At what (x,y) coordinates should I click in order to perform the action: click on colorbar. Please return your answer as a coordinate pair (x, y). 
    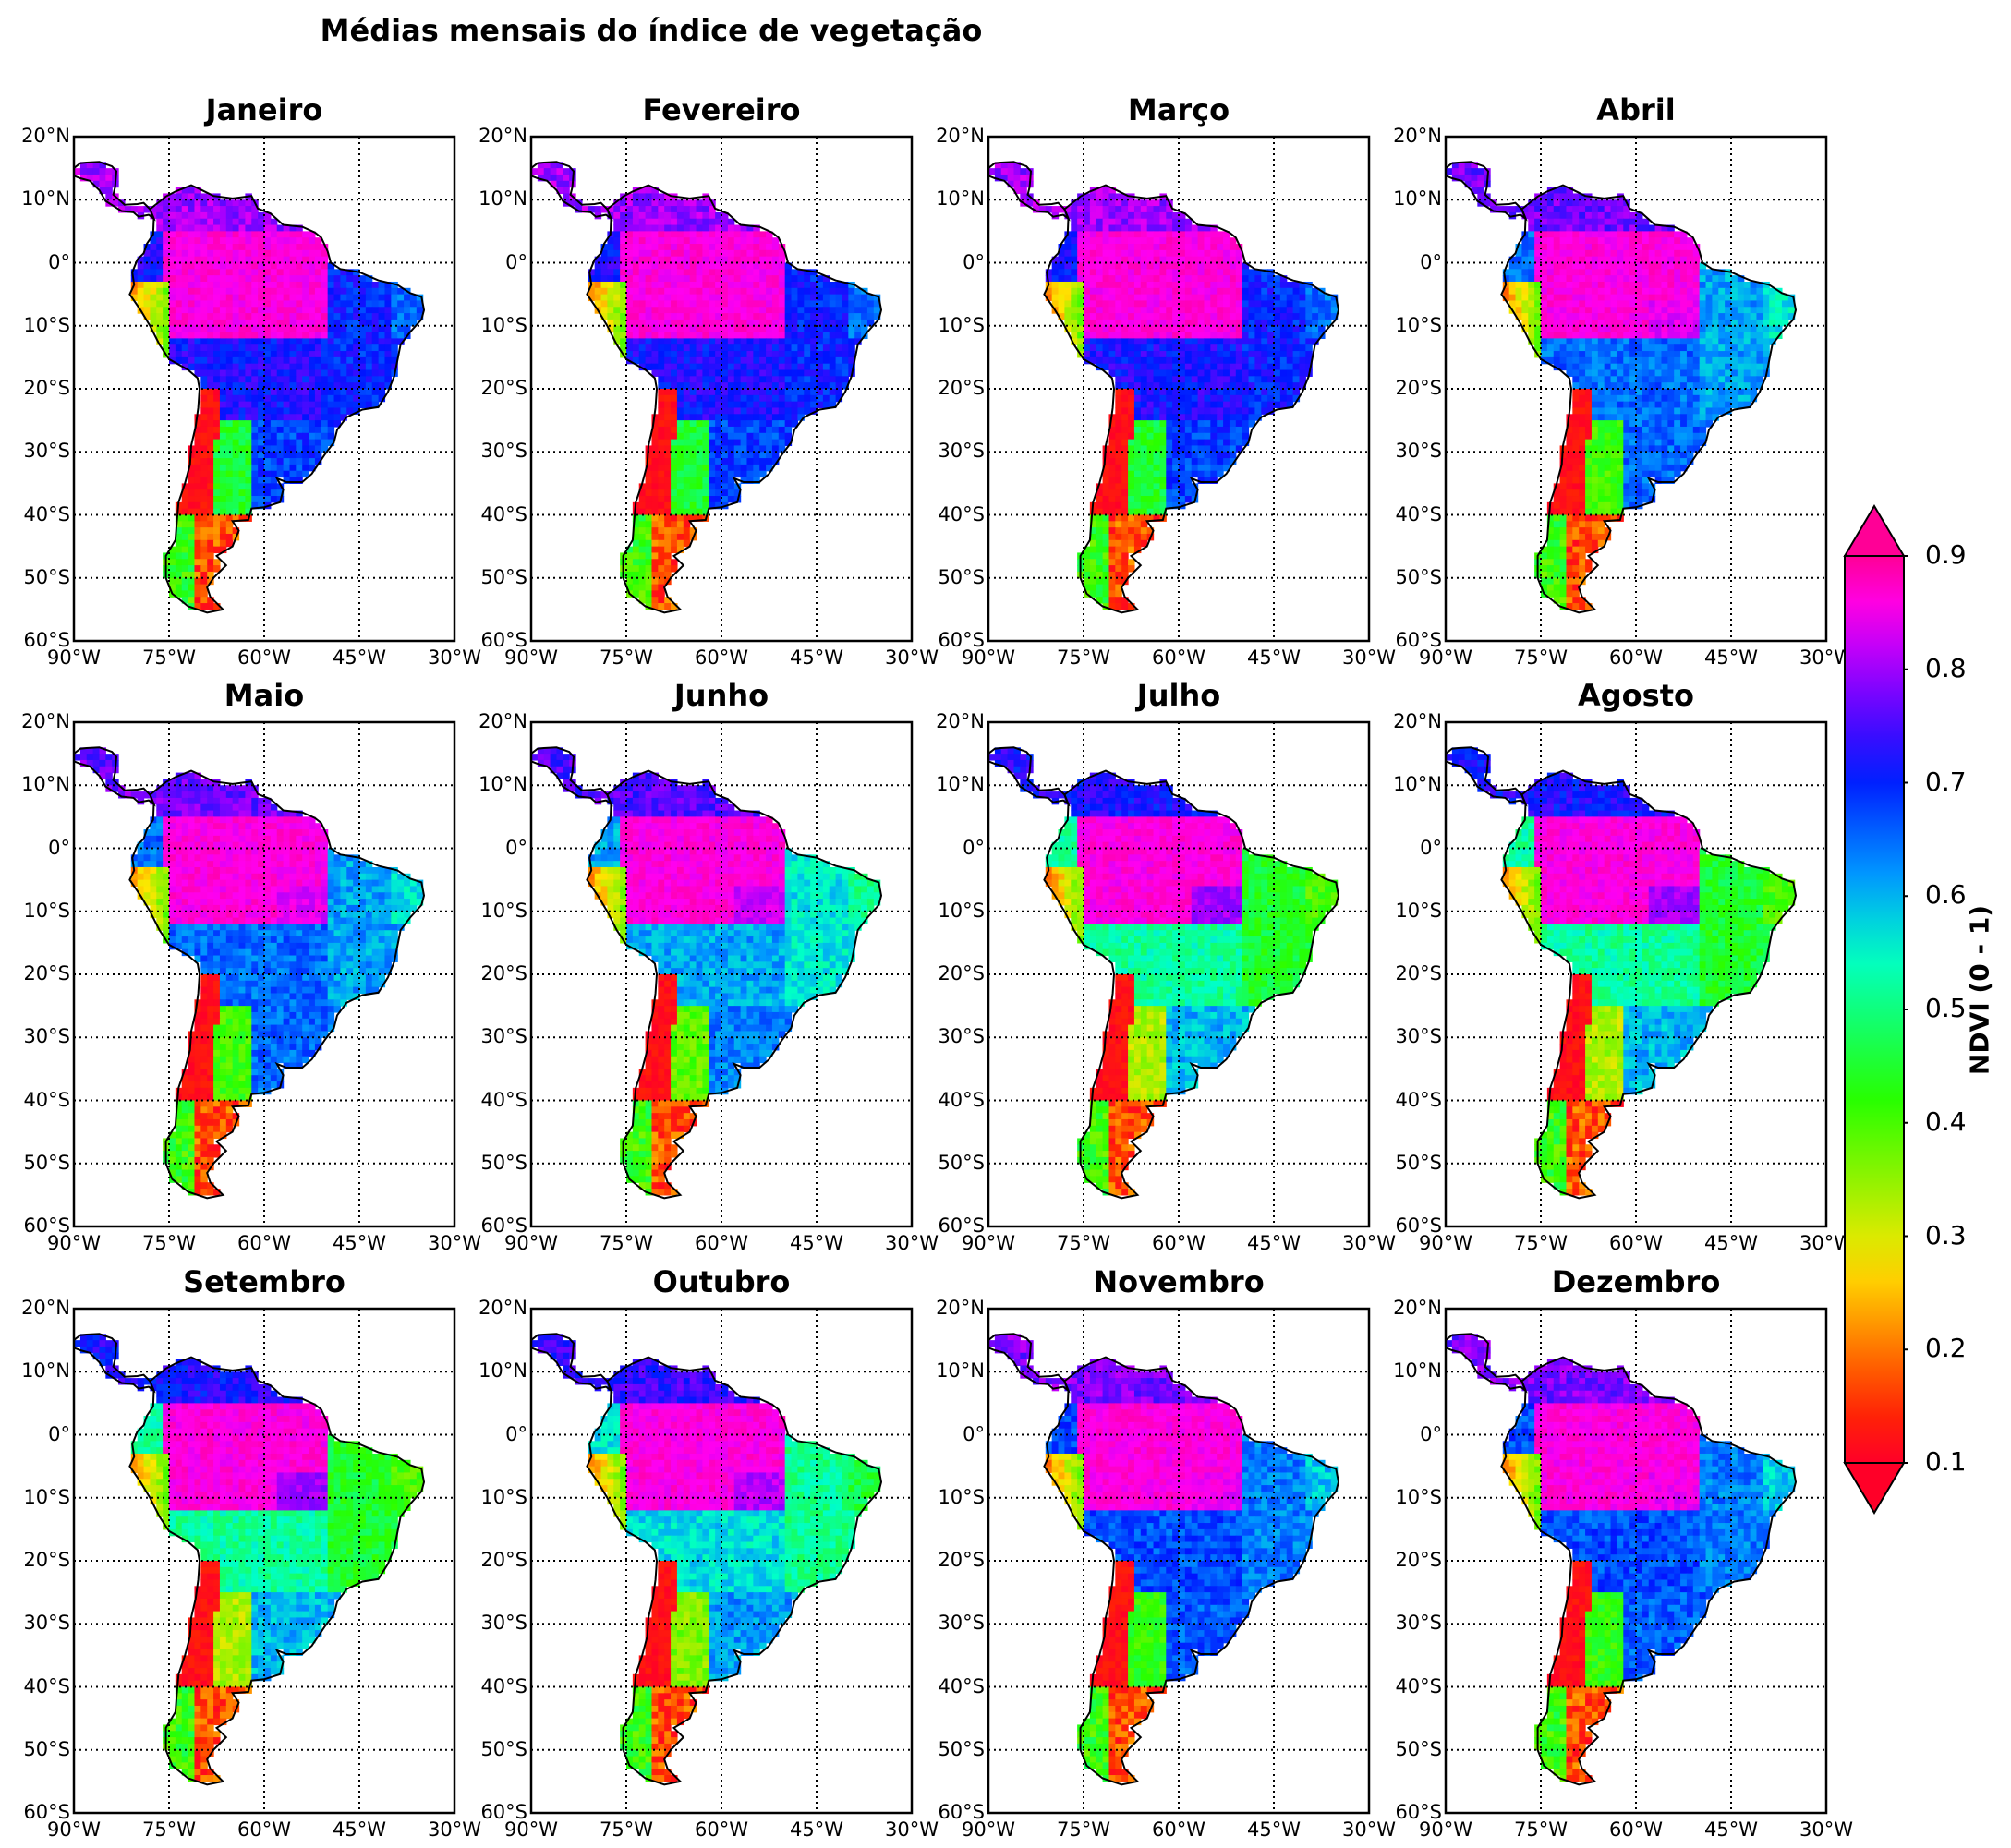
    Looking at the image, I should click on (1875, 1010).